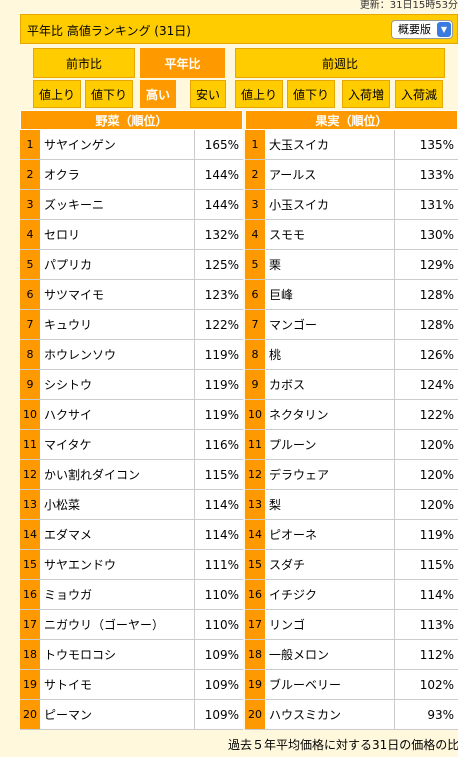 Image resolution: width=458 pixels, height=757 pixels. I want to click on name: 一般メロン, so click(330, 655).